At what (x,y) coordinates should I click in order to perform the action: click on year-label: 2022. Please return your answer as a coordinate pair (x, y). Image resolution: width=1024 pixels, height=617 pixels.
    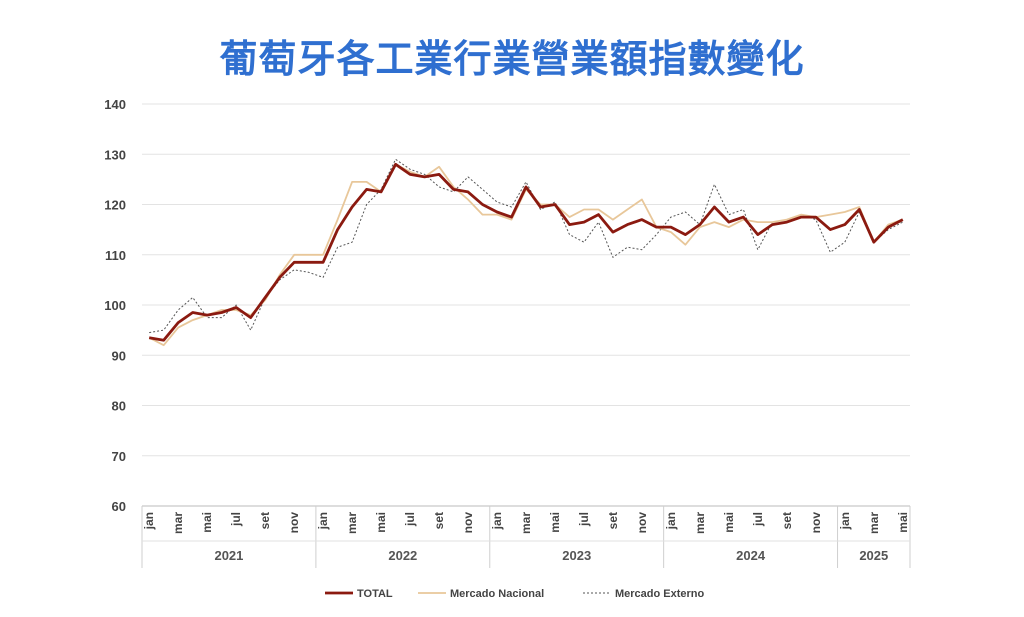
    Looking at the image, I should click on (402, 555).